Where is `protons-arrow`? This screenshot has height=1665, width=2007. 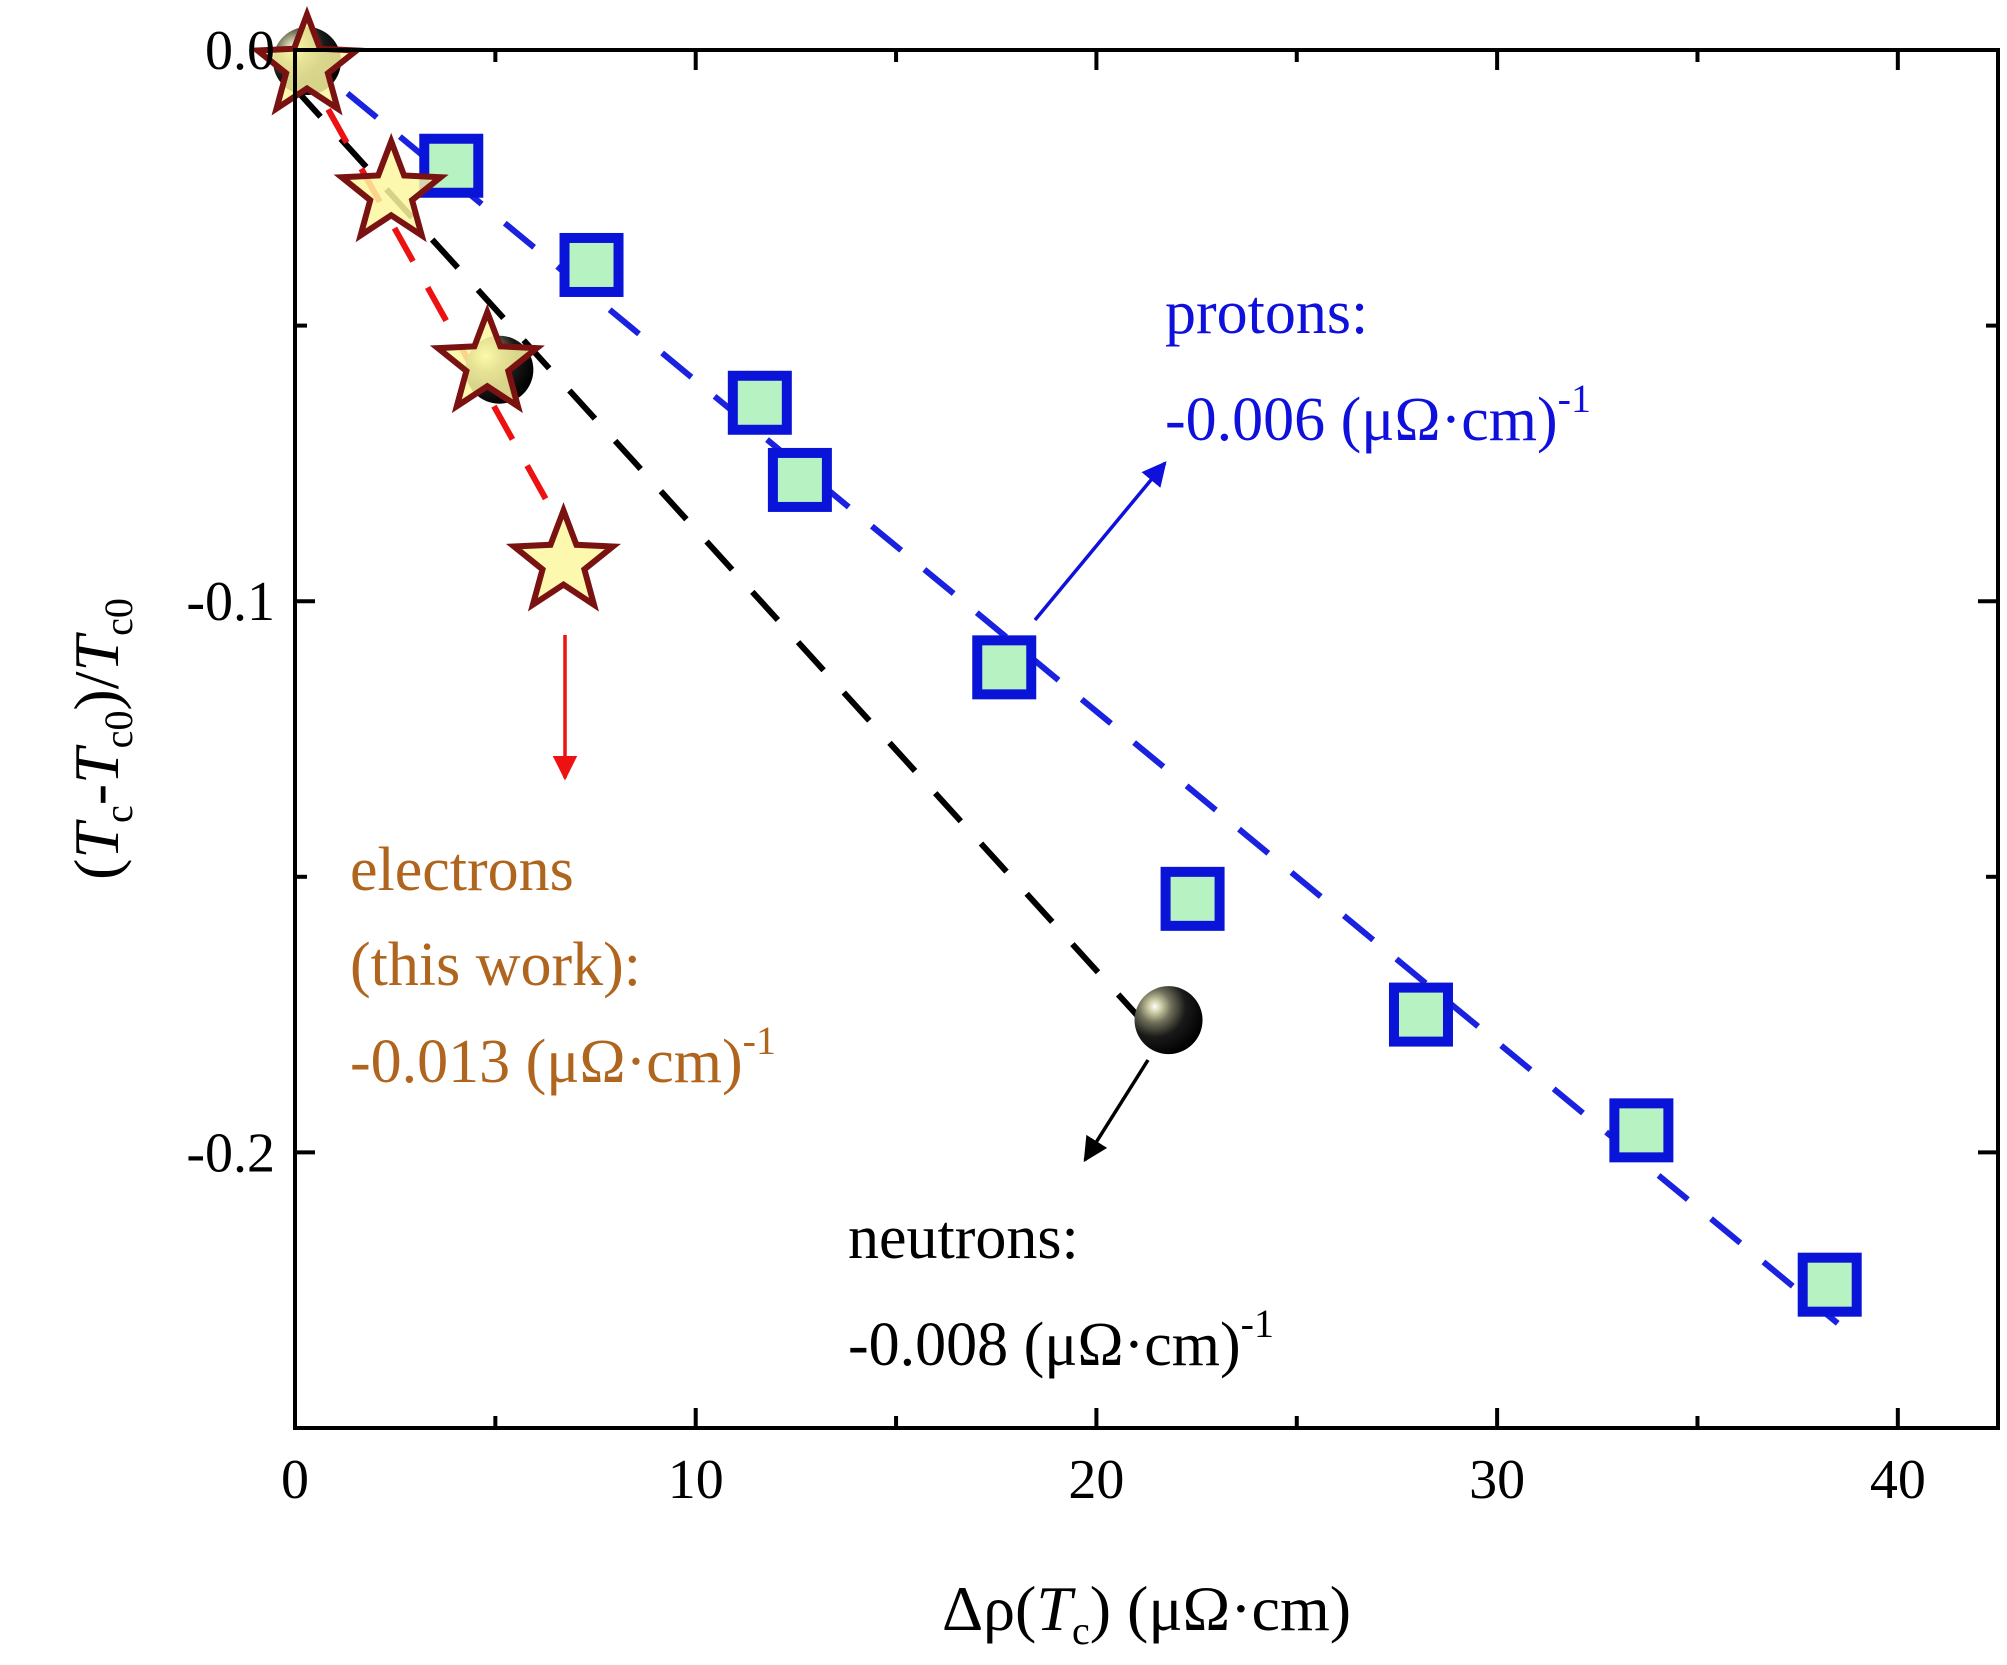 protons-arrow is located at coordinates (1100, 541).